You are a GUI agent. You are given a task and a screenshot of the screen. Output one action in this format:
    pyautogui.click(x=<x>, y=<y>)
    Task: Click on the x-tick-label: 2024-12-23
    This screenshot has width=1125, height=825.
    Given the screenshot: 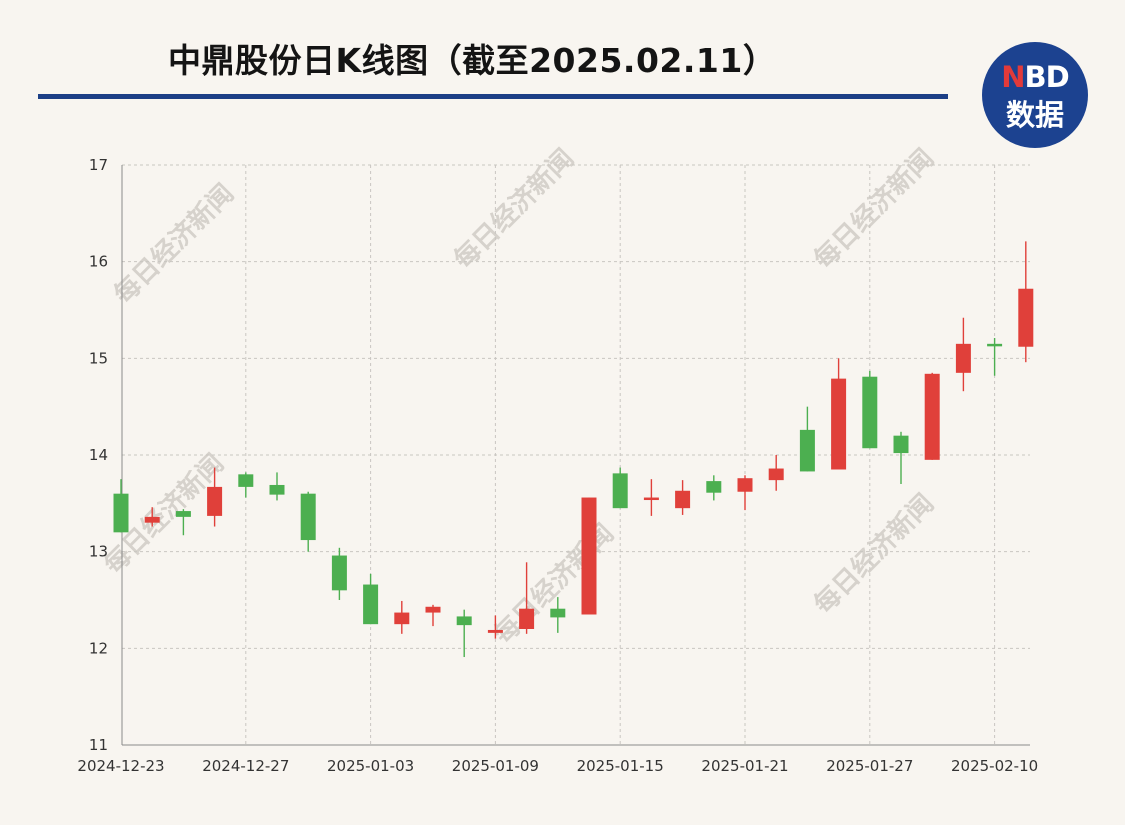 What is the action you would take?
    pyautogui.click(x=120, y=766)
    